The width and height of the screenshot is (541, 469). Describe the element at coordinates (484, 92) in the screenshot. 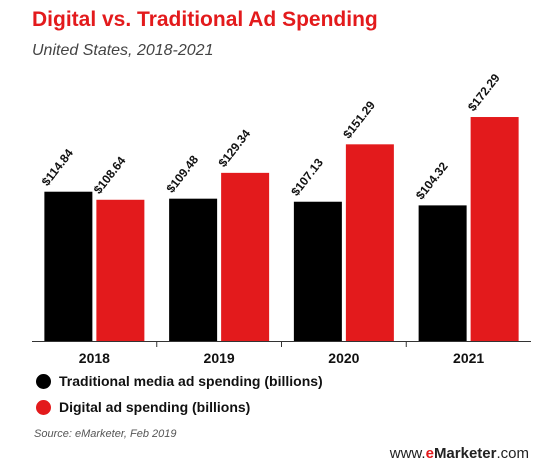

I see `data-label-digital-2021: $172.29` at that location.